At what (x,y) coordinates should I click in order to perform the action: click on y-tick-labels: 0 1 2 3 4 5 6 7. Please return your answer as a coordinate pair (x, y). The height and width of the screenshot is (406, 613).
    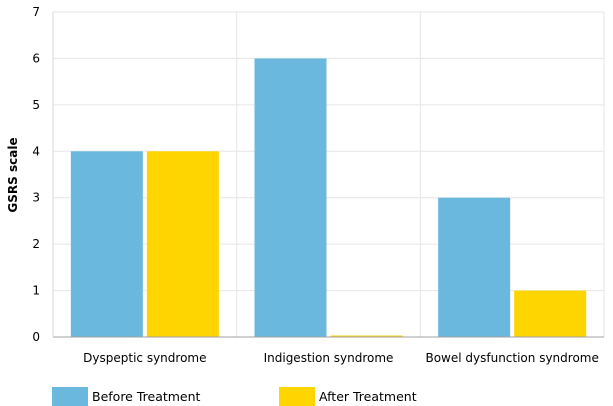
    Looking at the image, I should click on (36, 174).